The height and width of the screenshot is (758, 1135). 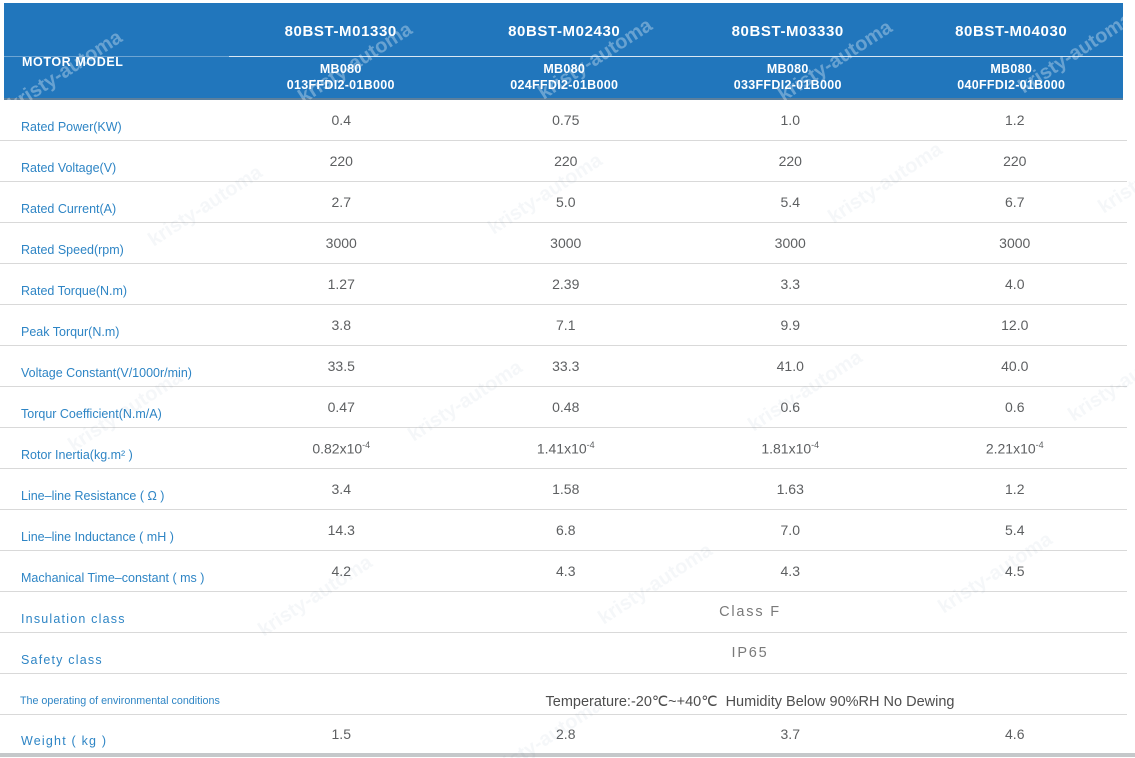 I want to click on cell-value: 1.41x10⁻⁴, so click(x=565, y=448).